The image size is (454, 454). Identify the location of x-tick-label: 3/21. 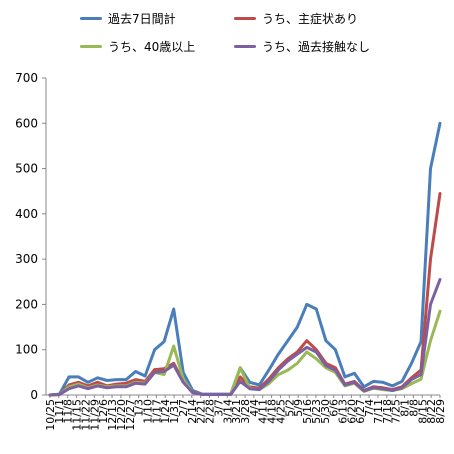
(236, 411).